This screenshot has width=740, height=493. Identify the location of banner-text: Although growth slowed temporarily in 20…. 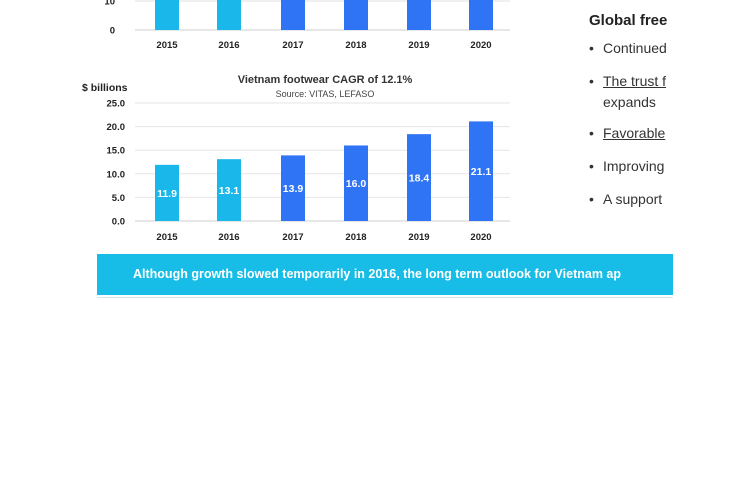
(377, 274).